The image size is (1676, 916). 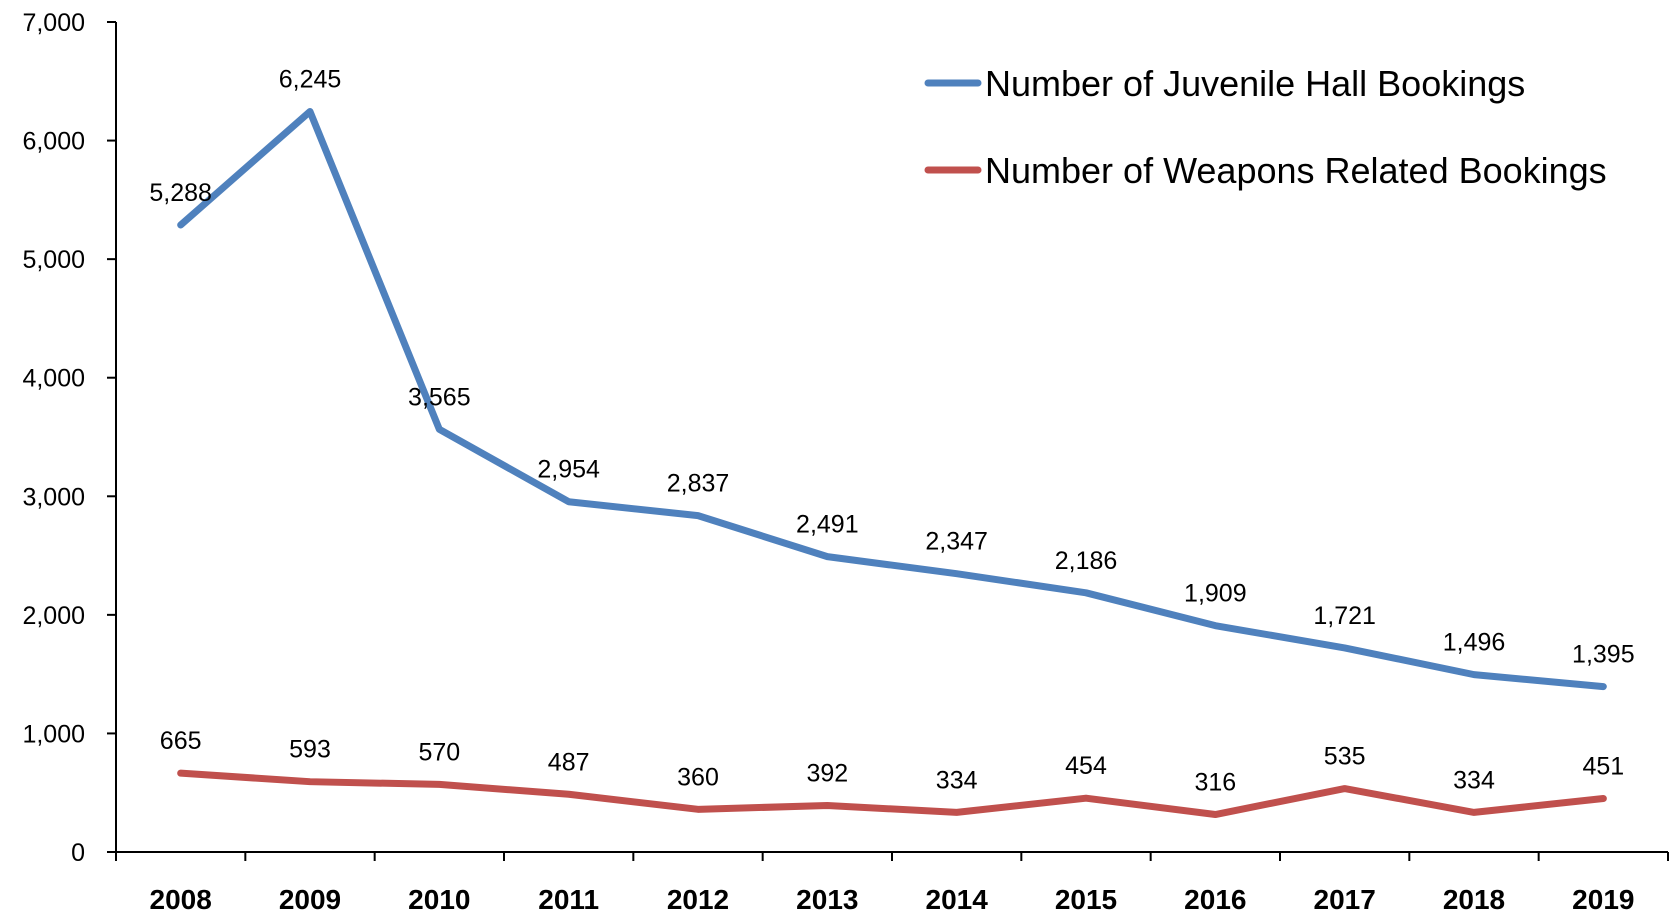 What do you see at coordinates (53, 616) in the screenshot?
I see `y-tick-label: 2,000` at bounding box center [53, 616].